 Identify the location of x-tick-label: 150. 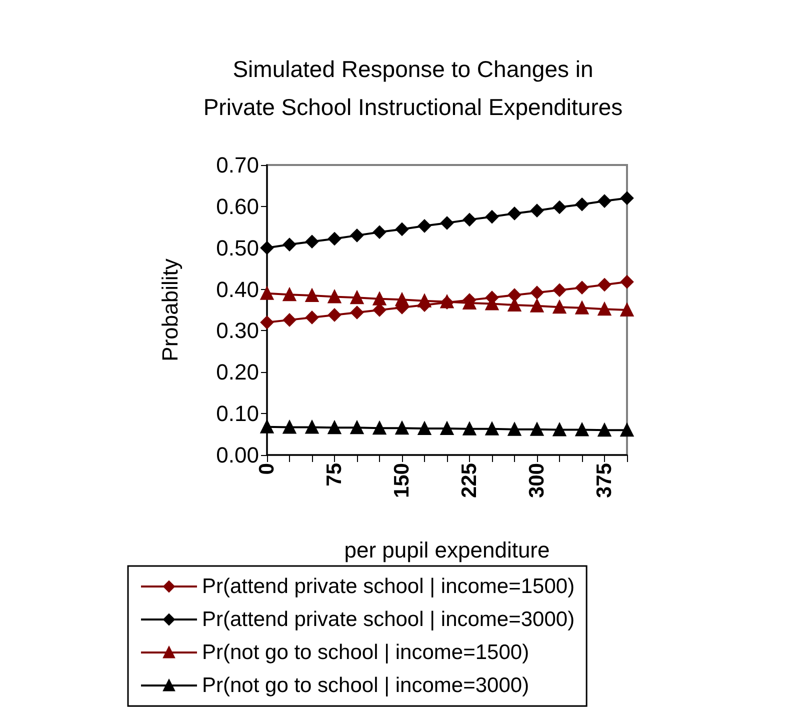
(402, 480).